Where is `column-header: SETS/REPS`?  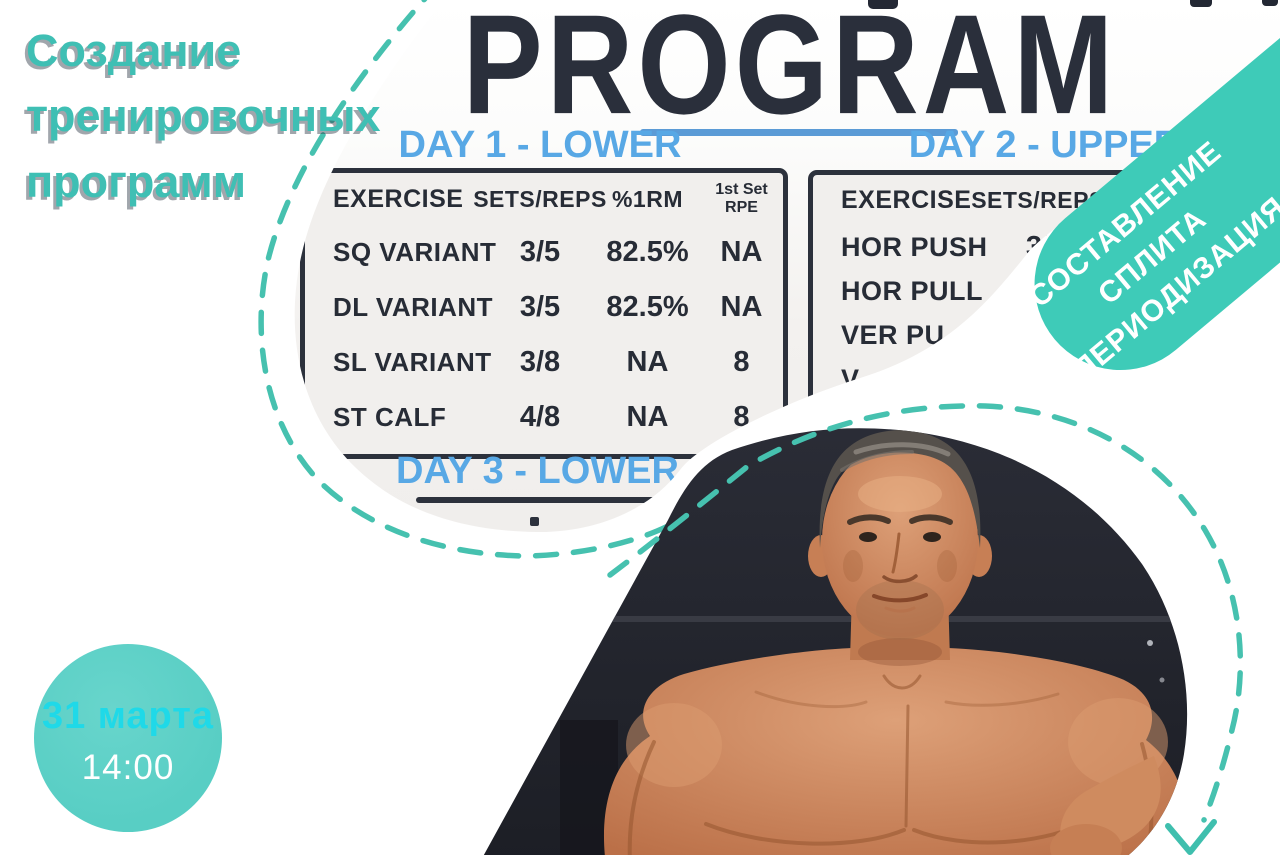
column-header: SETS/REPS is located at coordinates (540, 198).